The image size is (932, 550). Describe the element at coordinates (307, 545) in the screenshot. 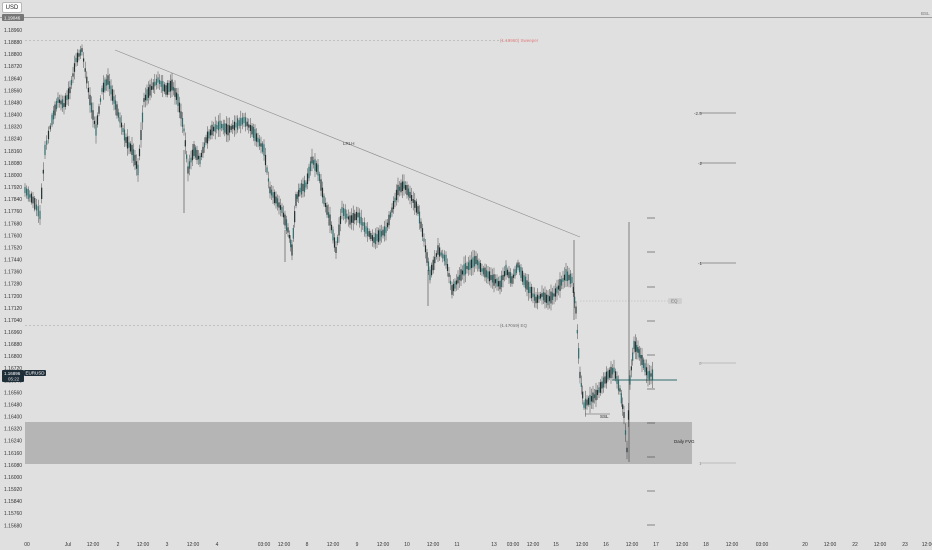

I see `time-axis-label: 8` at that location.